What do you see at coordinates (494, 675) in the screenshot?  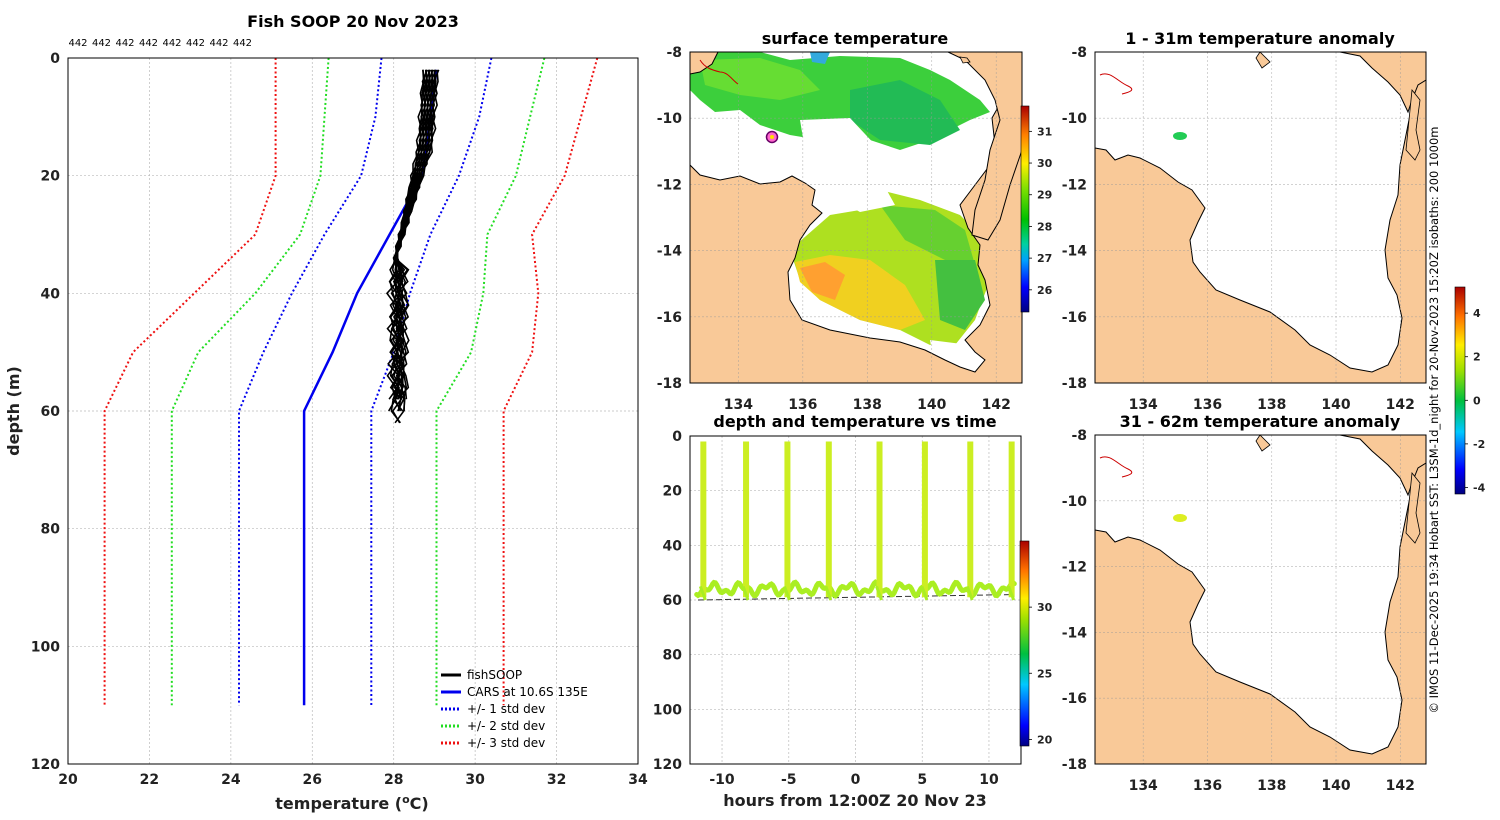 I see `legend-label-fishsoop: fishSOOP` at bounding box center [494, 675].